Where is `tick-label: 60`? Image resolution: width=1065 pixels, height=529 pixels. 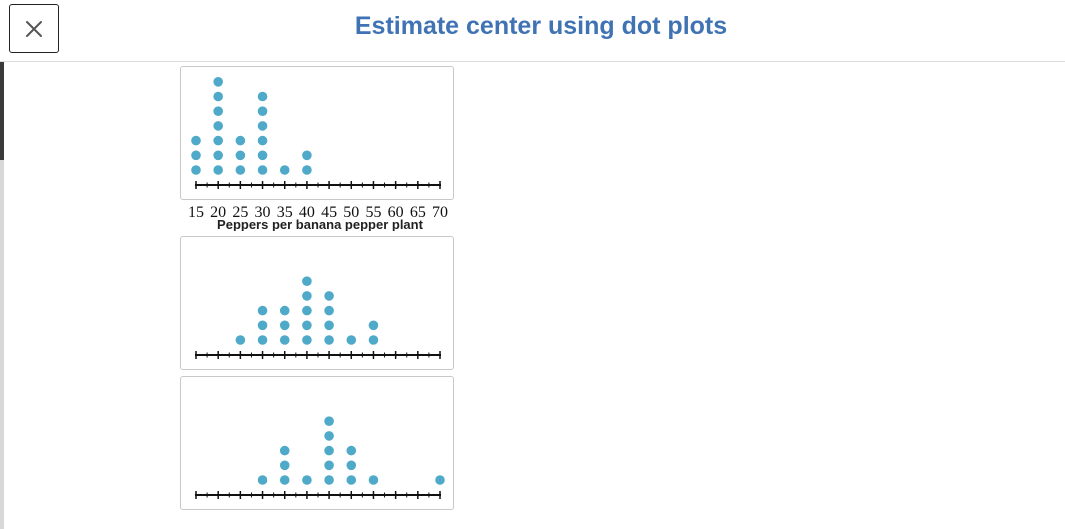
tick-label: 60 is located at coordinates (396, 212).